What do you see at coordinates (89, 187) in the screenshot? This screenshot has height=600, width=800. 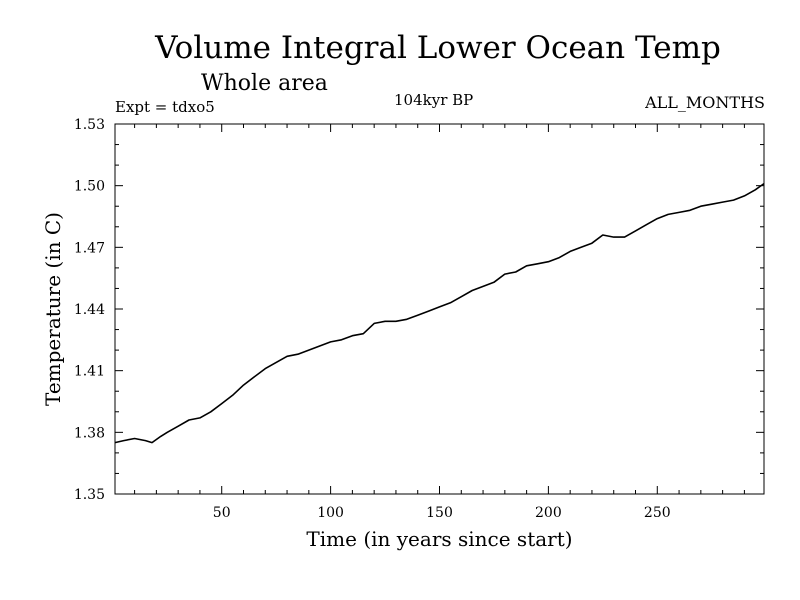 I see `y-tick-label: 1.50` at bounding box center [89, 187].